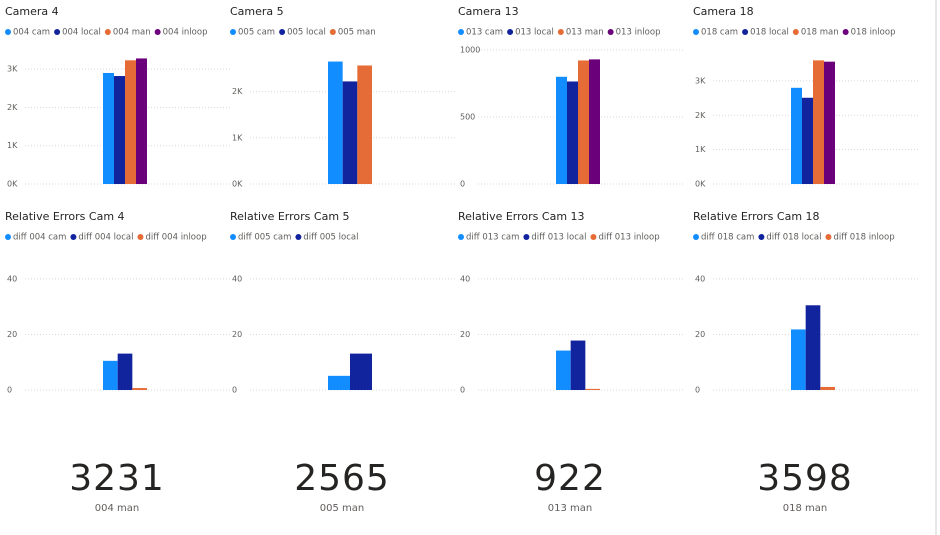  I want to click on legend-label: 013 local, so click(534, 33).